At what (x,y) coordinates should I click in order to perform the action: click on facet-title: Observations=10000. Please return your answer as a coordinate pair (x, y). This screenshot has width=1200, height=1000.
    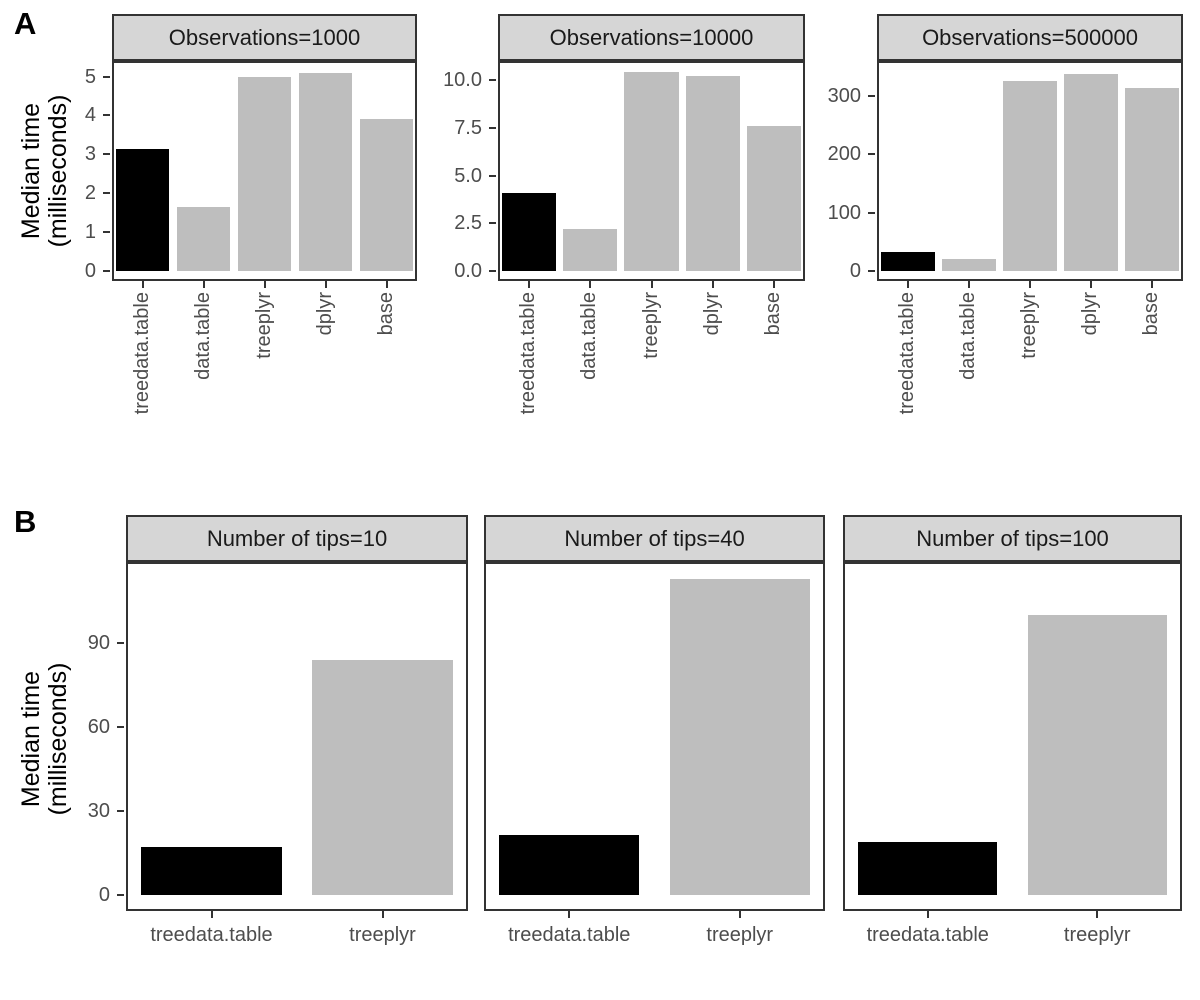
    Looking at the image, I should click on (651, 37).